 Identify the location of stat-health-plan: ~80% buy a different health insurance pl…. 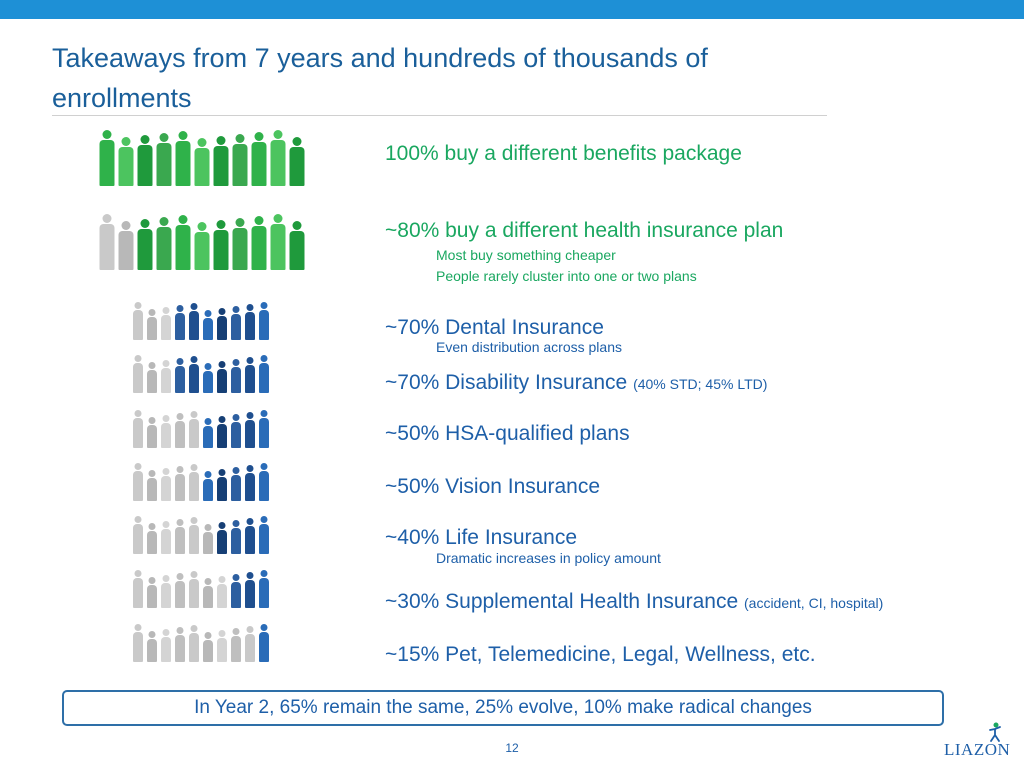
(584, 230).